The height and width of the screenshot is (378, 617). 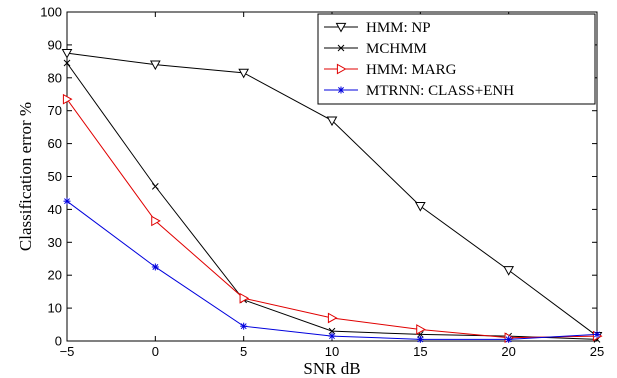 I want to click on legend-label: MCHMM, so click(x=396, y=49).